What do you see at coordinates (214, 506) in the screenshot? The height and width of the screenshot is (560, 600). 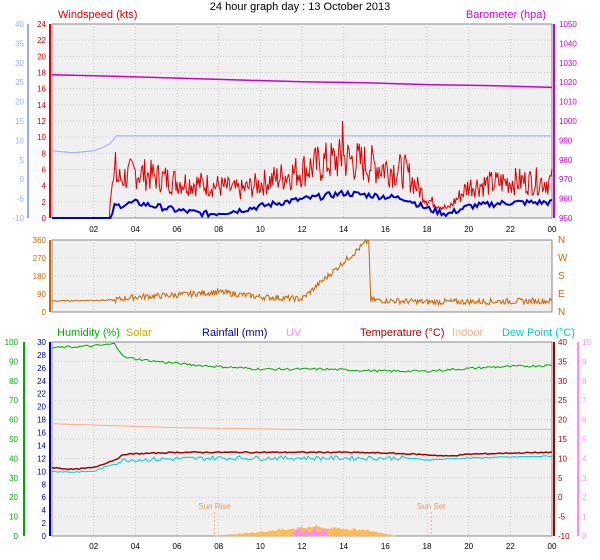 I see `sunrise-label: Sun Rise` at bounding box center [214, 506].